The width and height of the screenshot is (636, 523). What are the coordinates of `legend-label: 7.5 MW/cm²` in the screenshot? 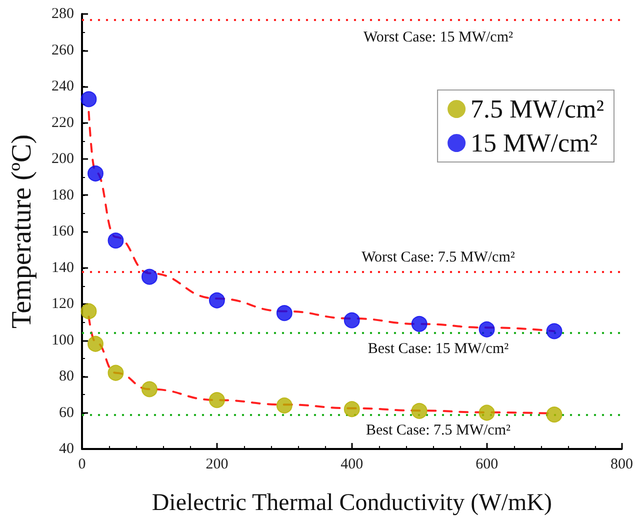 It's located at (537, 109).